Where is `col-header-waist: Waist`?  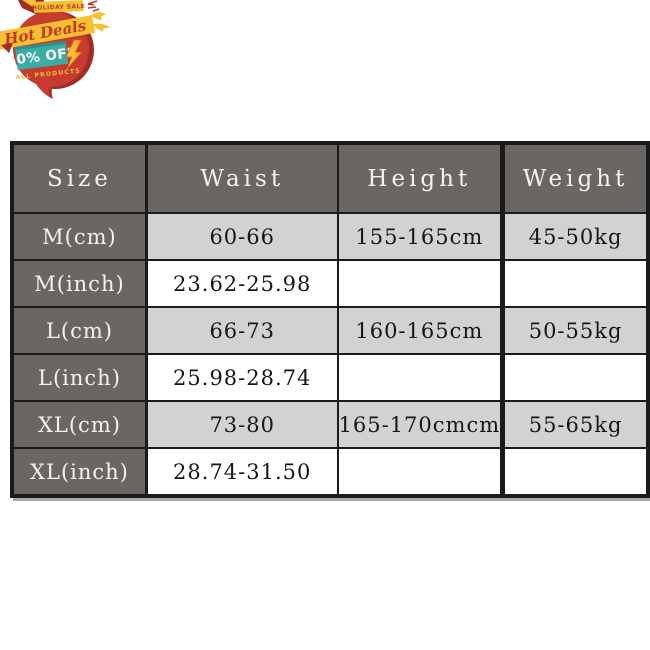 col-header-waist: Waist is located at coordinates (241, 178).